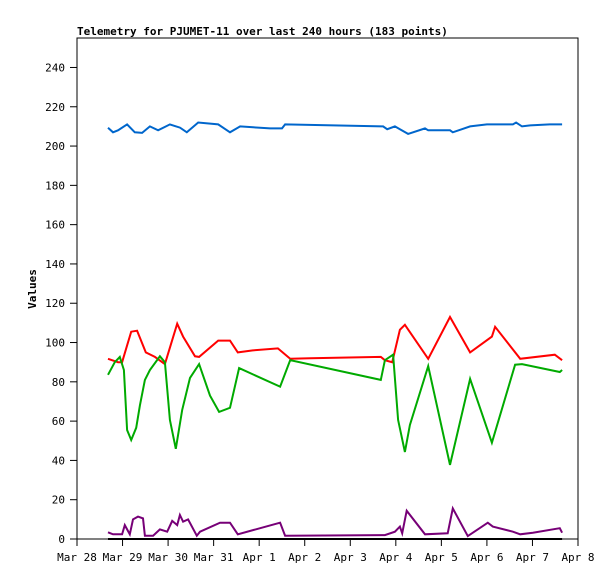 Image resolution: width=615 pixels, height=579 pixels. What do you see at coordinates (55, 146) in the screenshot?
I see `y-tick-label: 200` at bounding box center [55, 146].